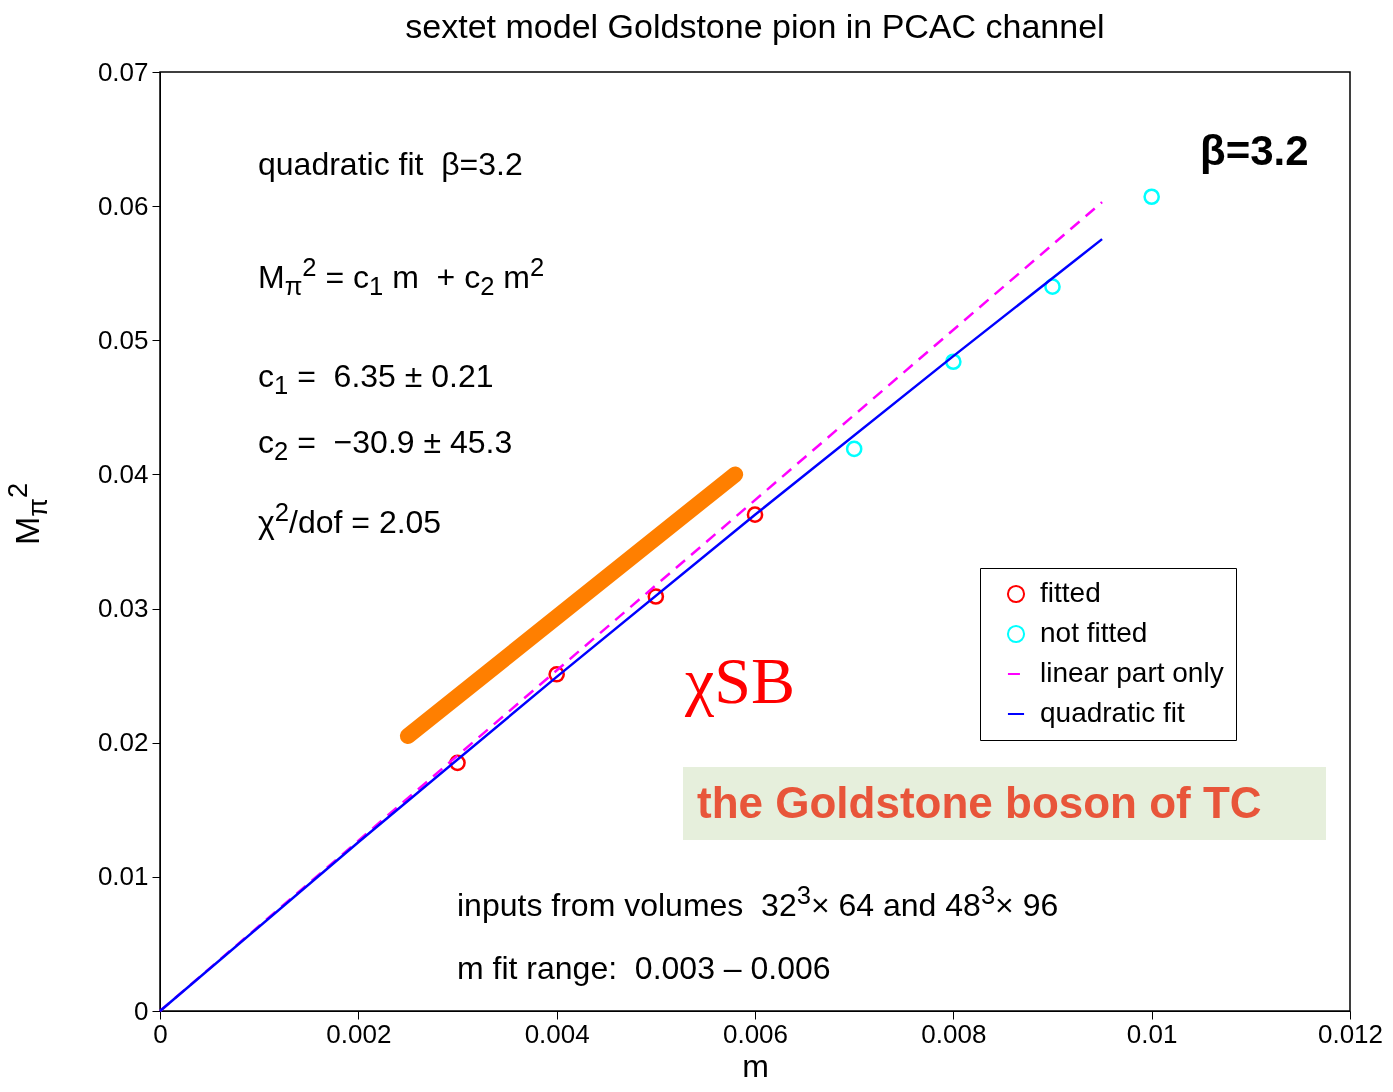 The height and width of the screenshot is (1092, 1393). Describe the element at coordinates (1350, 1033) in the screenshot. I see `x-tick-label: 0.012` at that location.